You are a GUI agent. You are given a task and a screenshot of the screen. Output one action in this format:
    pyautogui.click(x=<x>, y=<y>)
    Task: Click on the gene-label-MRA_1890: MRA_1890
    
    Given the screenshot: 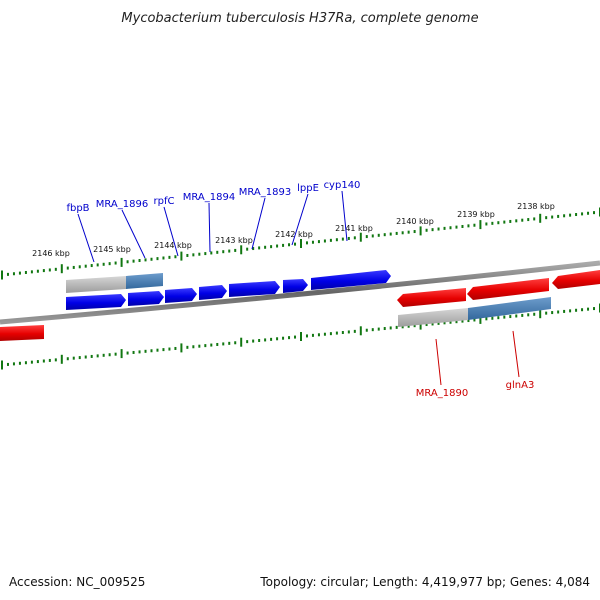 What is the action you would take?
    pyautogui.click(x=442, y=393)
    